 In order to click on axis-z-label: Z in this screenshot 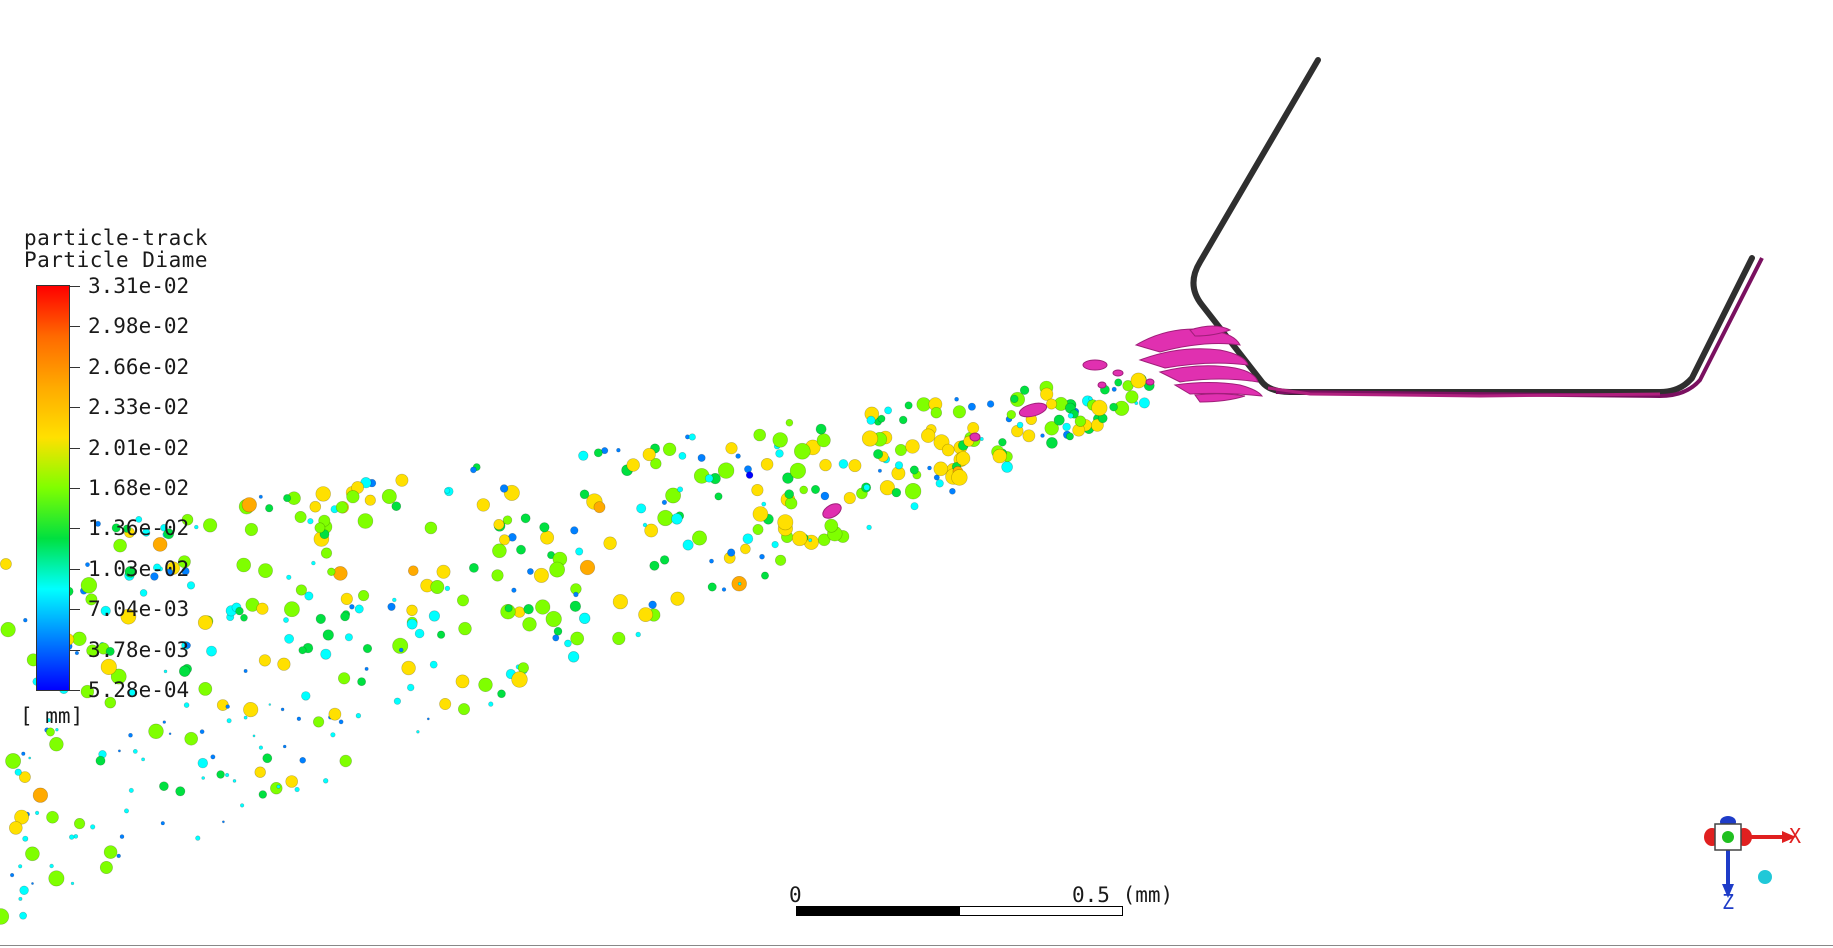, I will do `click(1728, 902)`.